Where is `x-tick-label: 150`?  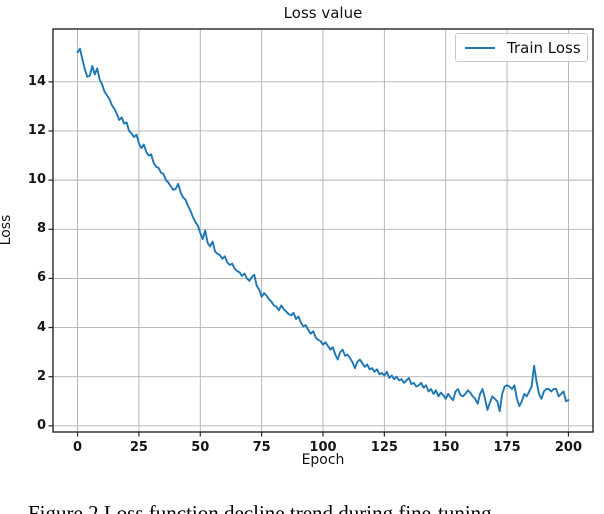
x-tick-label: 150 is located at coordinates (446, 447).